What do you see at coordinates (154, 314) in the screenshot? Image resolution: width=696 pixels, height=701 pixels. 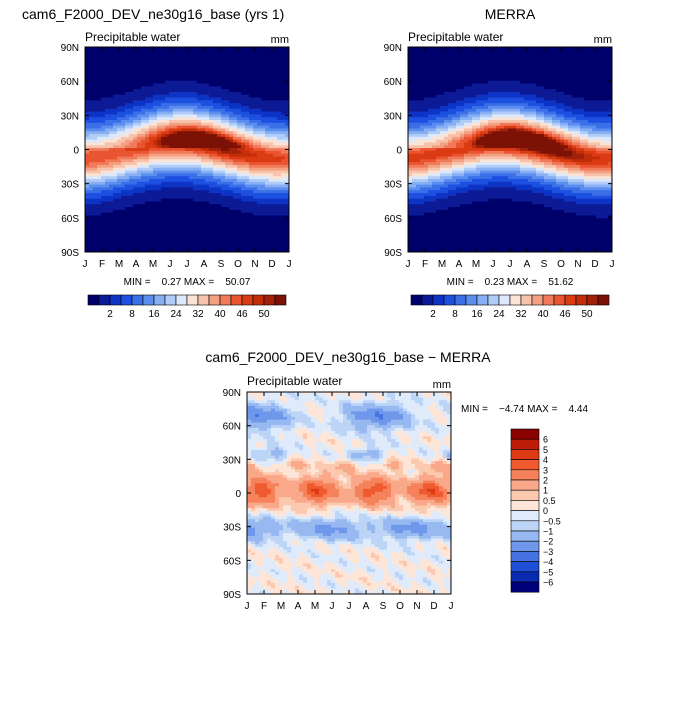 I see `panel-model-colorbar-label: 16` at bounding box center [154, 314].